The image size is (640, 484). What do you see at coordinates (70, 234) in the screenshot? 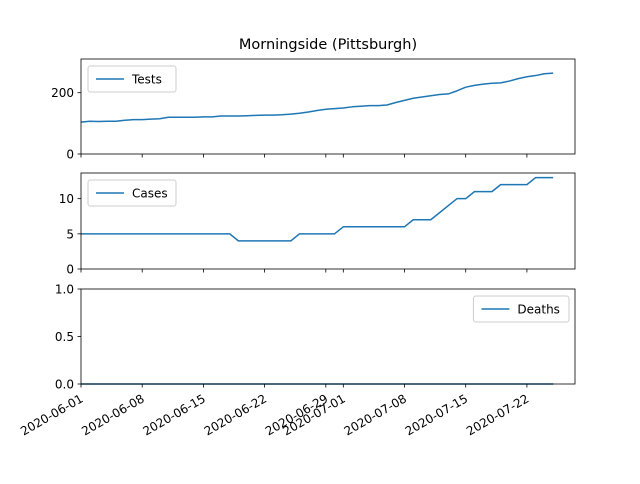
I see `y-tick-label: 5` at bounding box center [70, 234].